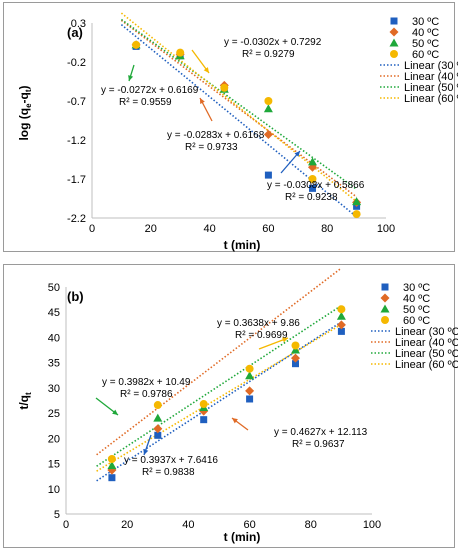 The height and width of the screenshot is (550, 458). I want to click on panel-label-a: (a), so click(75, 32).